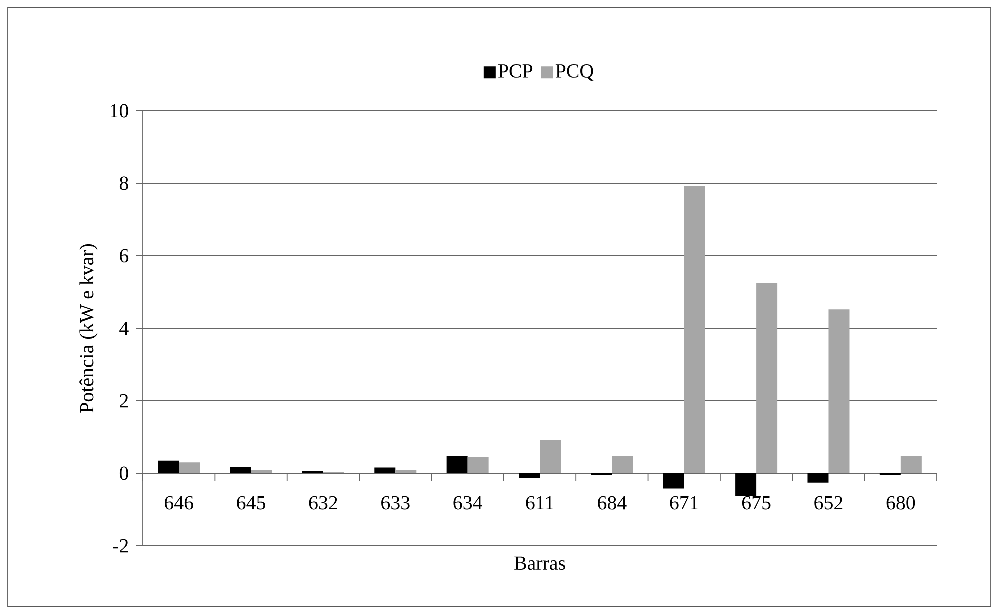 The width and height of the screenshot is (999, 615). I want to click on x-tick-label: 611, so click(540, 503).